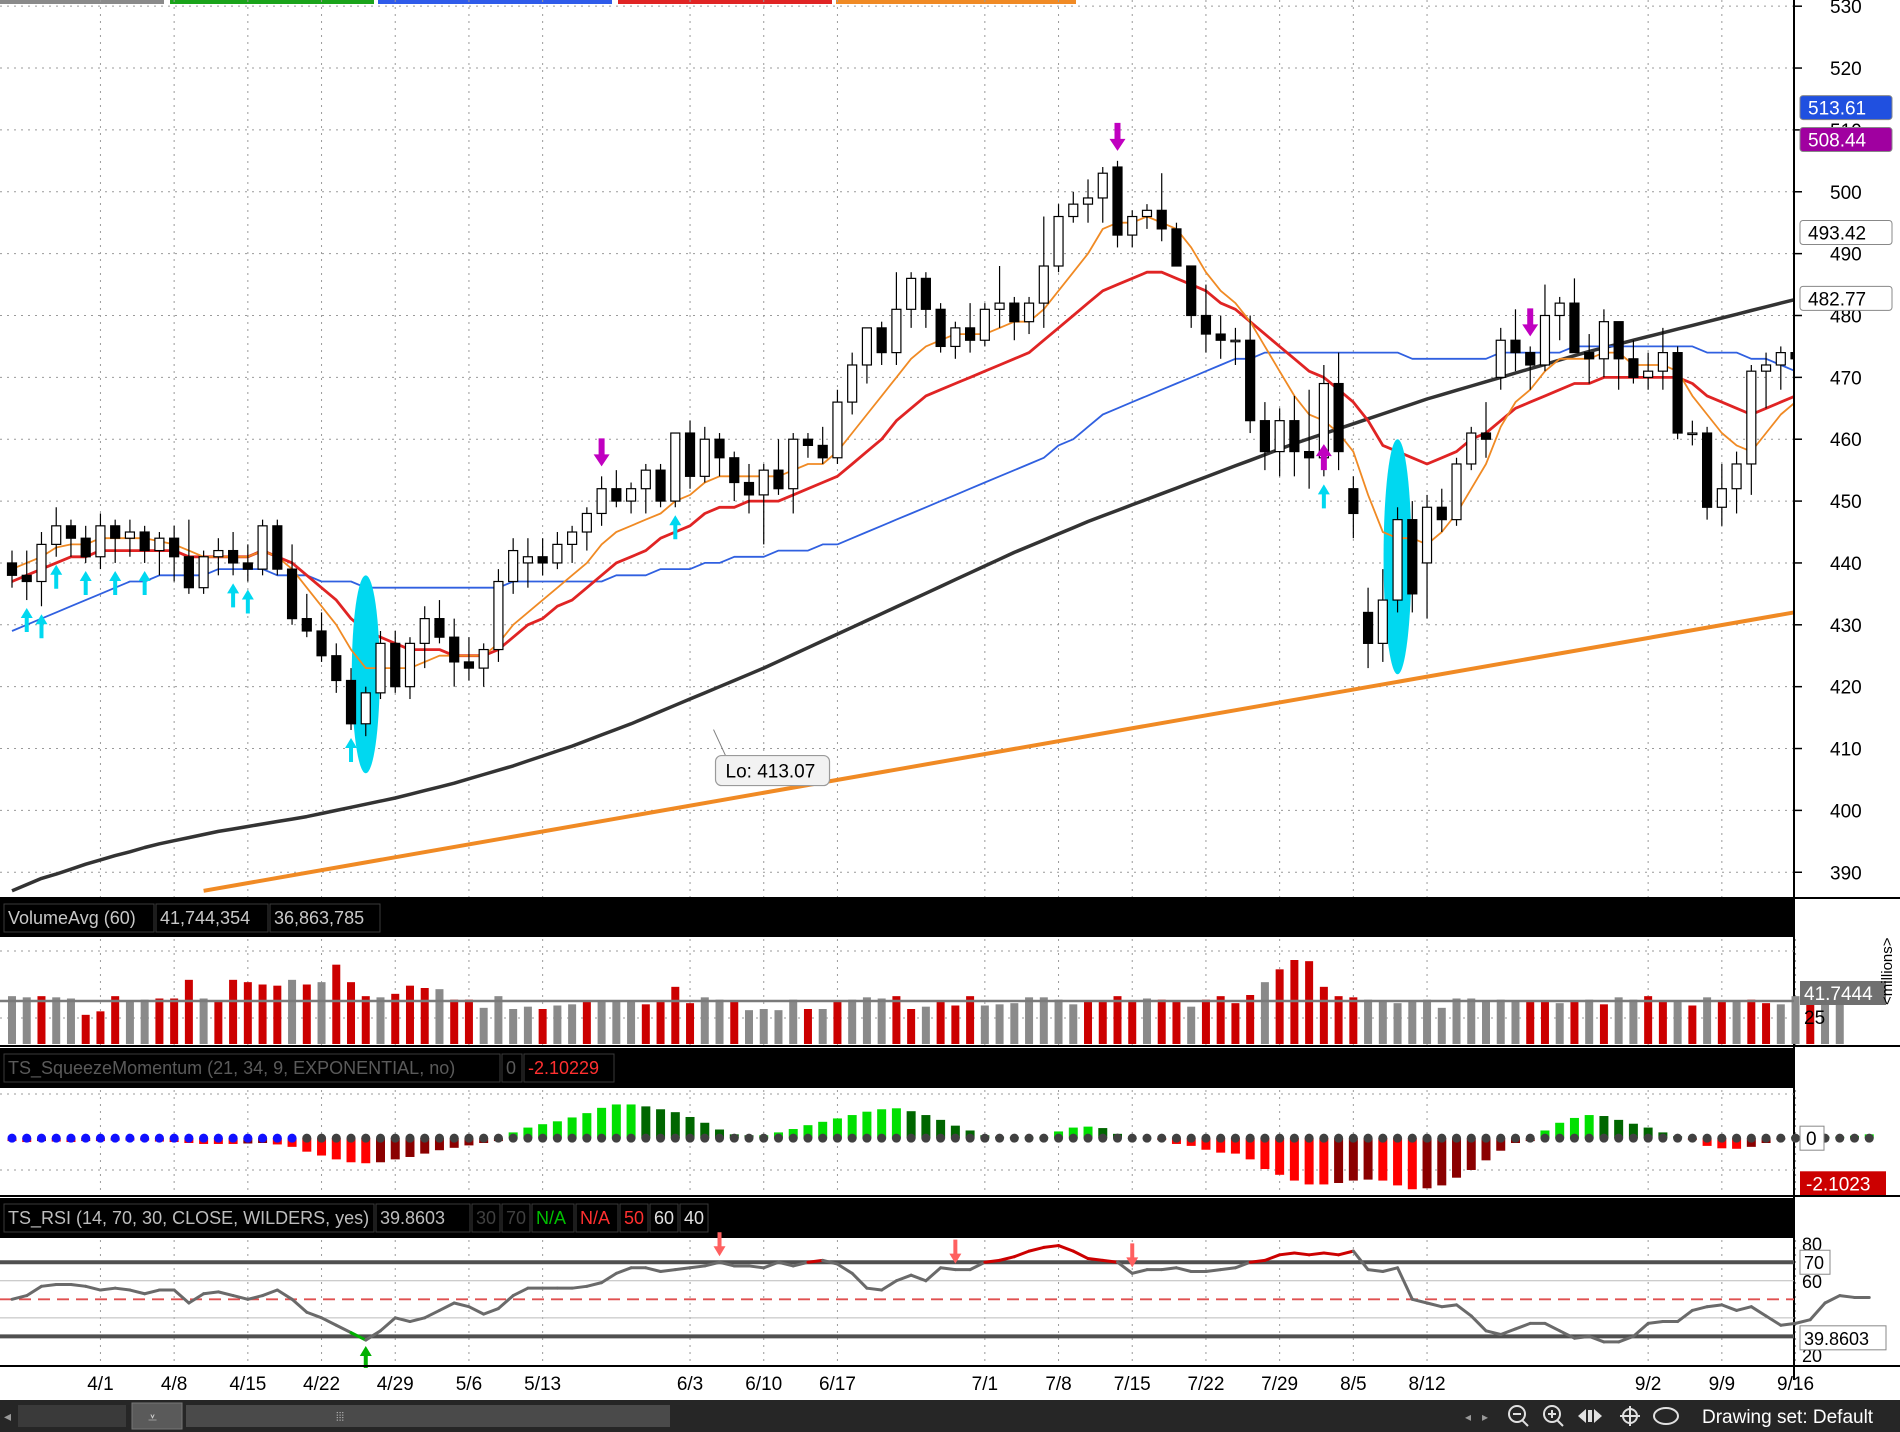 This screenshot has width=1900, height=1432. What do you see at coordinates (72, 1416) in the screenshot?
I see `scroll-track-left` at bounding box center [72, 1416].